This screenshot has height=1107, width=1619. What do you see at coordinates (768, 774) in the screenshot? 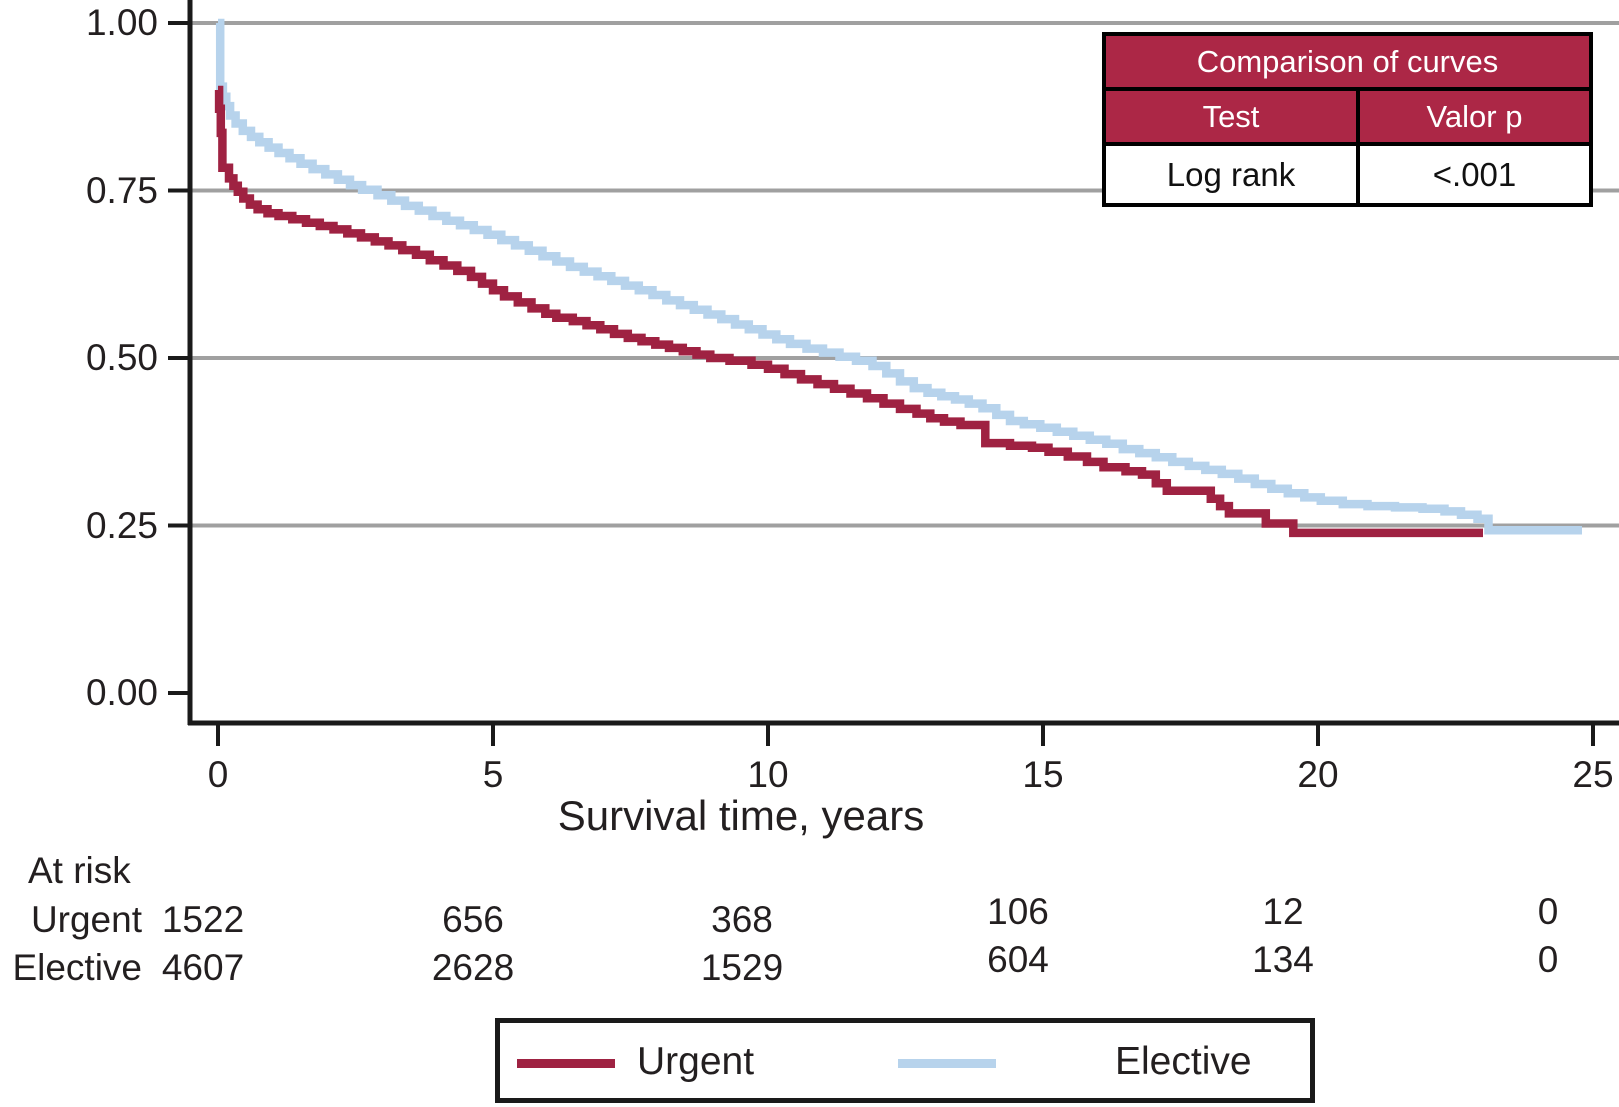
I see `x-tick-label: 10` at bounding box center [768, 774].